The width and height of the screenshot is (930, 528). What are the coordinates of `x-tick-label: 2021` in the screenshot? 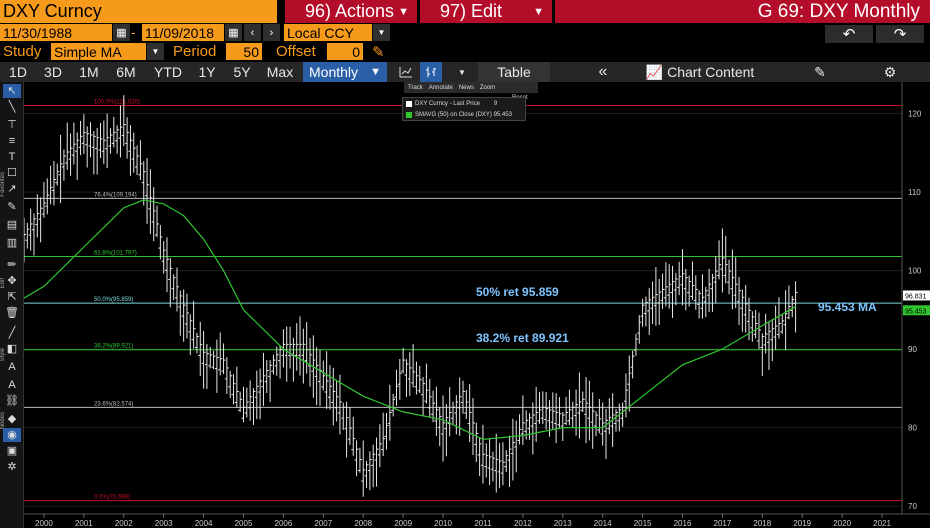 It's located at (882, 523).